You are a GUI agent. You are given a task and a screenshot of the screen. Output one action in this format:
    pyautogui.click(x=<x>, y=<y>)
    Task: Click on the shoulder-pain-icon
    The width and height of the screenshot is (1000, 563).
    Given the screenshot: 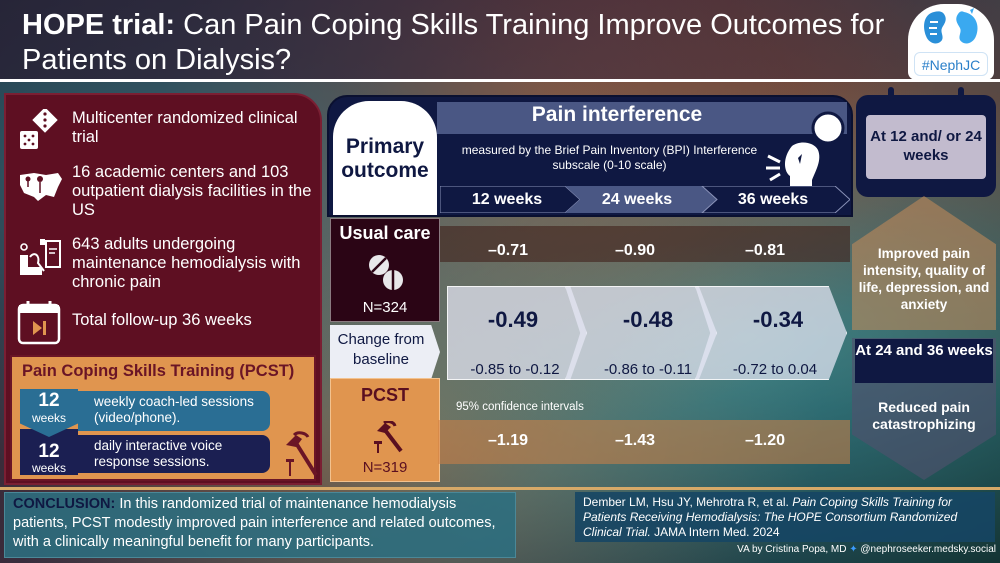 What is the action you would take?
    pyautogui.click(x=805, y=152)
    